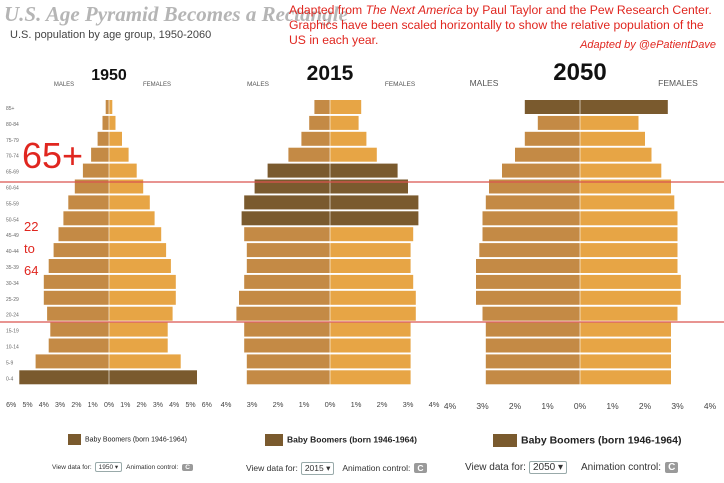 The image size is (724, 483). I want to click on age-label-10-14: 10-14, so click(12, 348).